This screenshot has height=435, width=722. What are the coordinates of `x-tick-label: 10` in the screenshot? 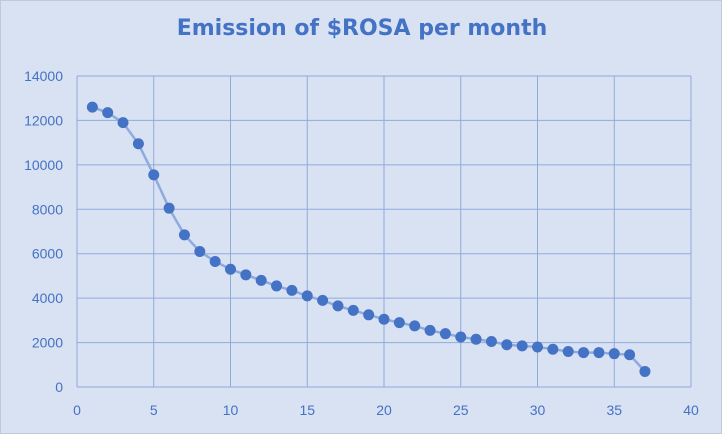 It's located at (231, 410).